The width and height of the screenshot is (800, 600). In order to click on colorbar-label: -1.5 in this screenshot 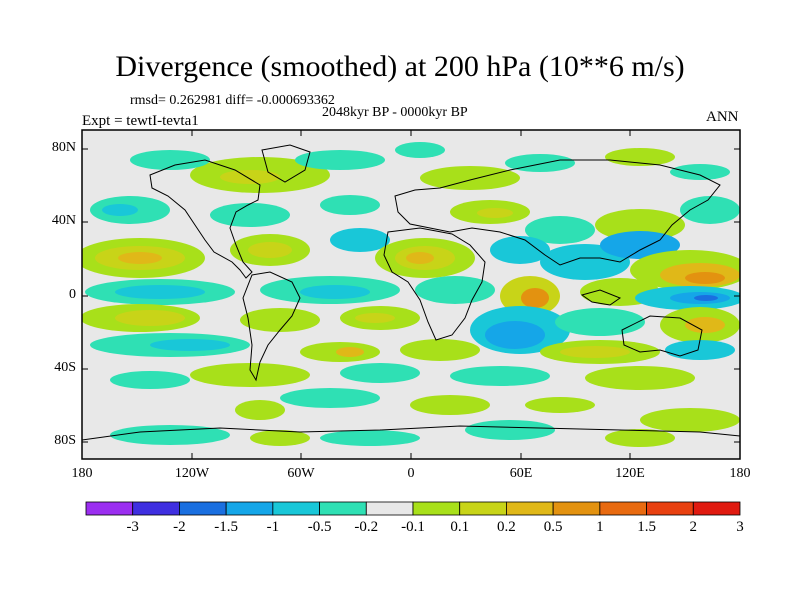, I will do `click(226, 527)`.